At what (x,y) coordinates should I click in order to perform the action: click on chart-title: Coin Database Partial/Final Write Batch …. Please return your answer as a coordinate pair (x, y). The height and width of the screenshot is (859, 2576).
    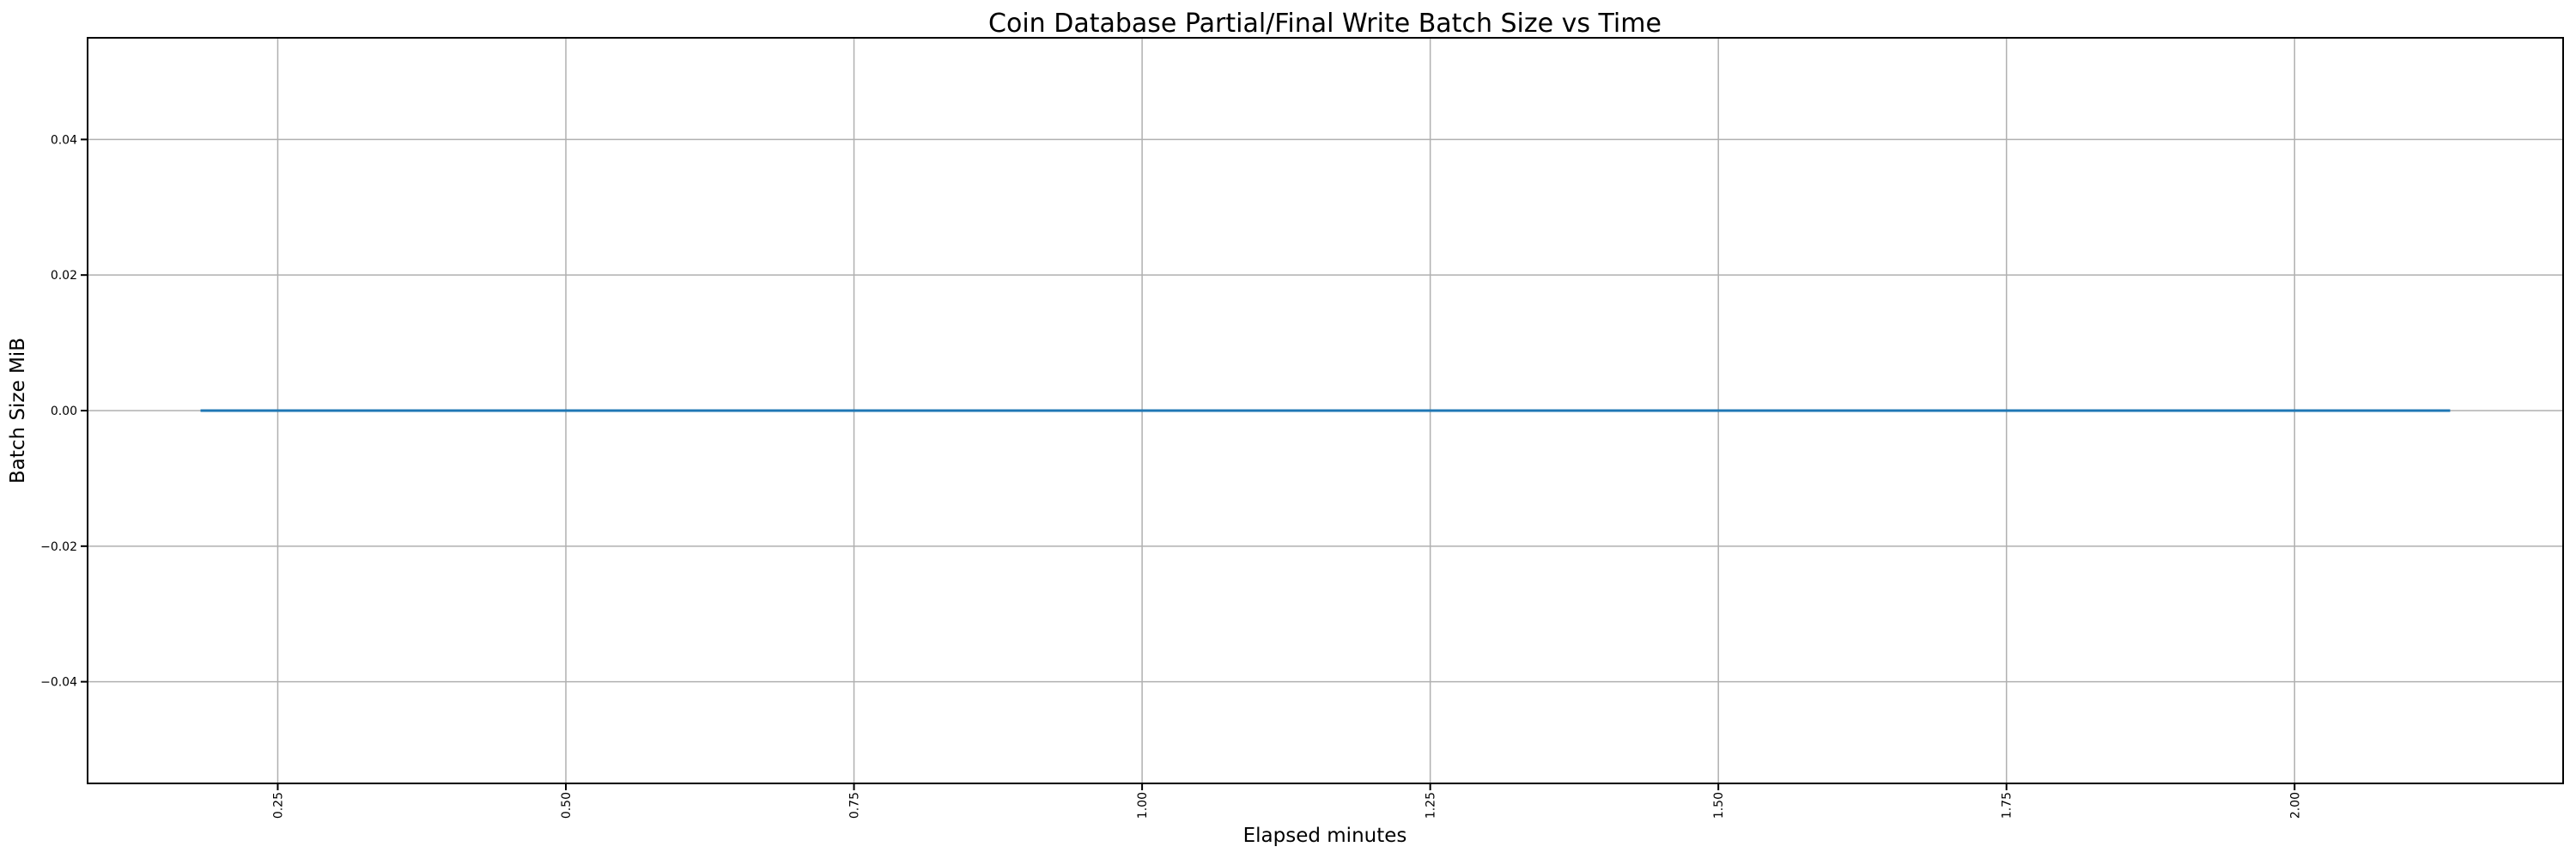
    Looking at the image, I should click on (1325, 24).